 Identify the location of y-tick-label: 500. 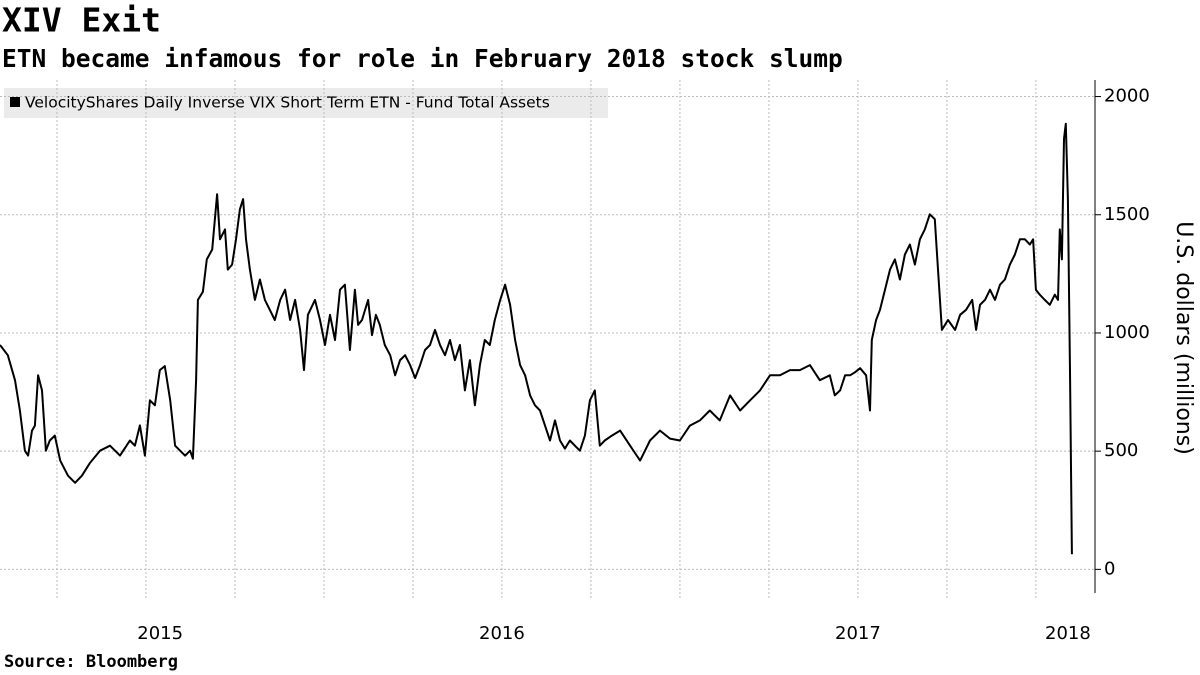
(1121, 450).